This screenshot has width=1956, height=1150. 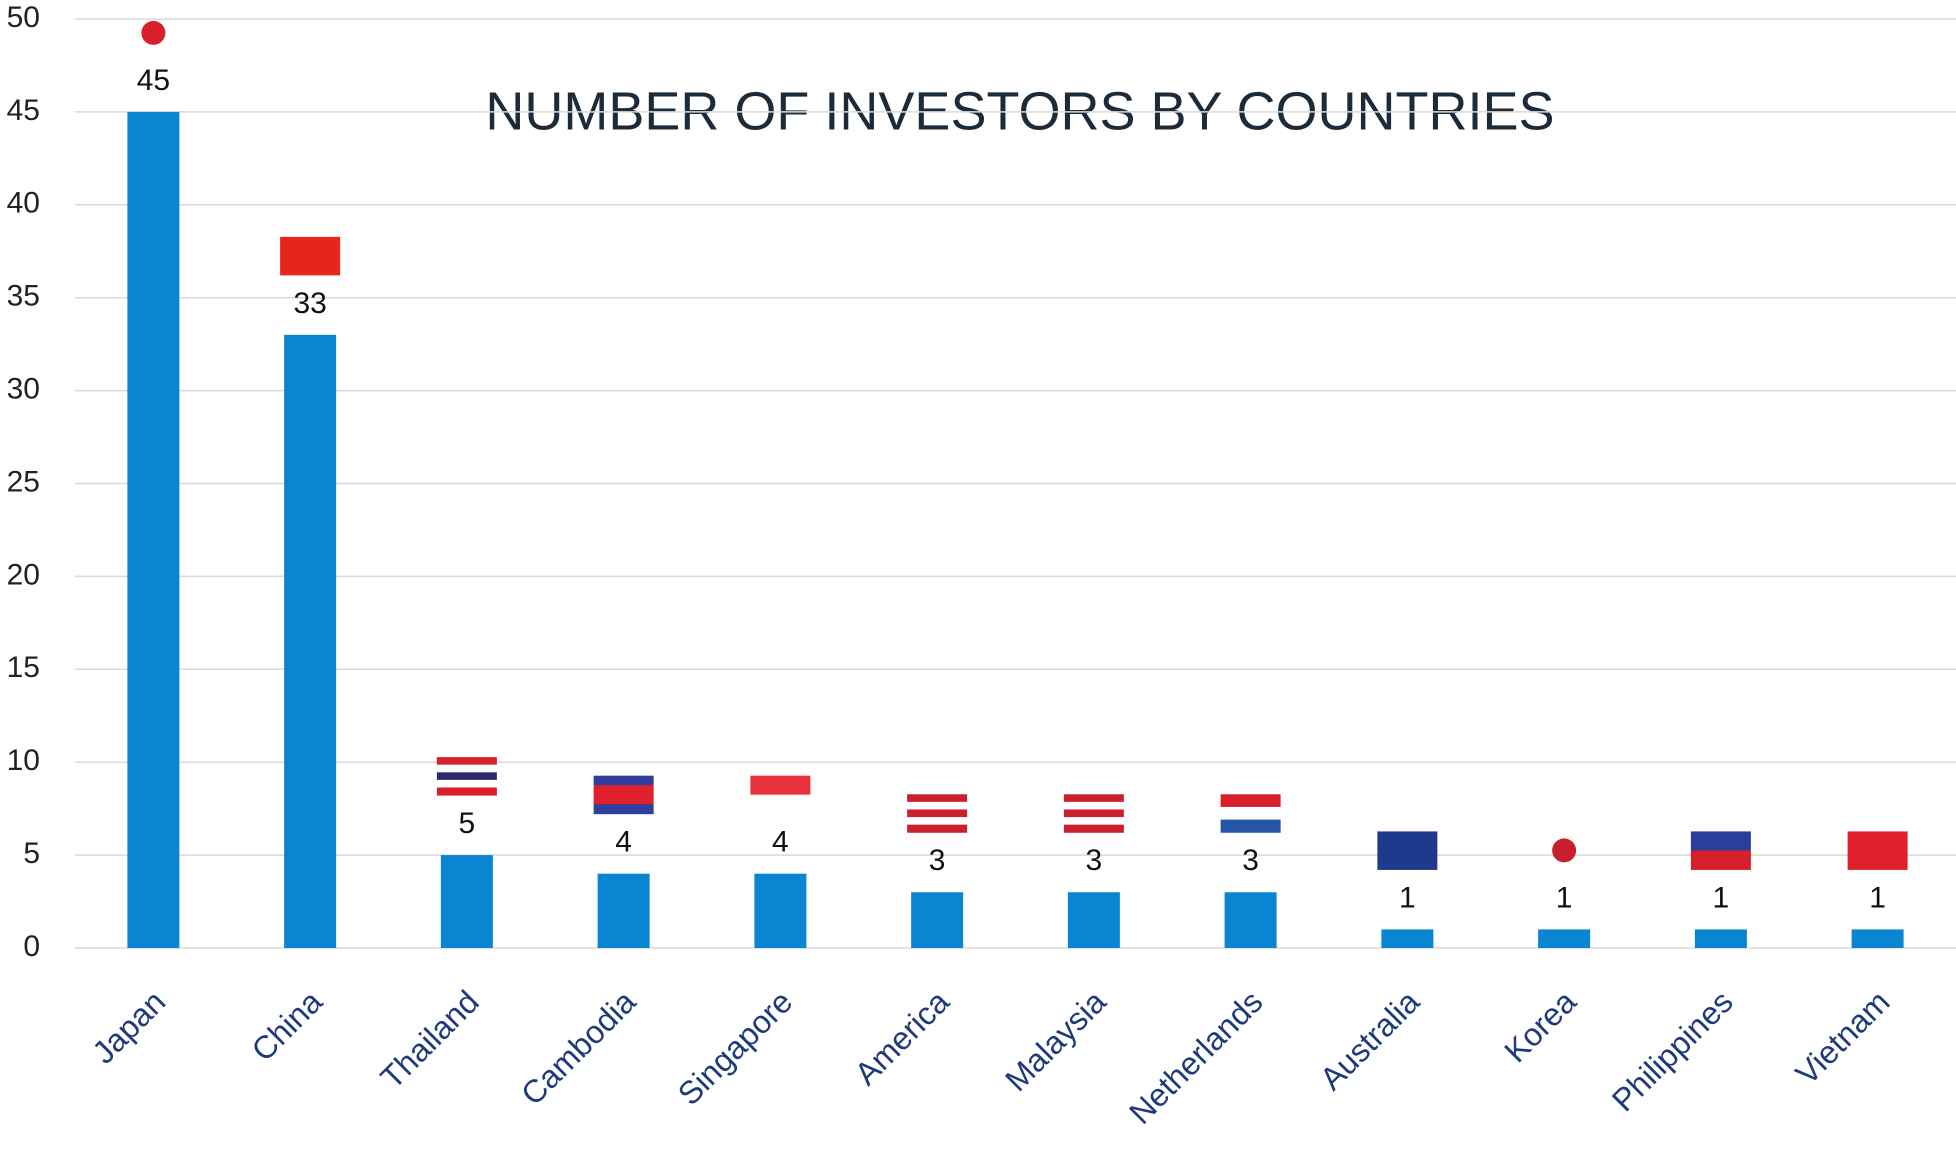 I want to click on x-tick-label: Malaysia, so click(x=1055, y=1040).